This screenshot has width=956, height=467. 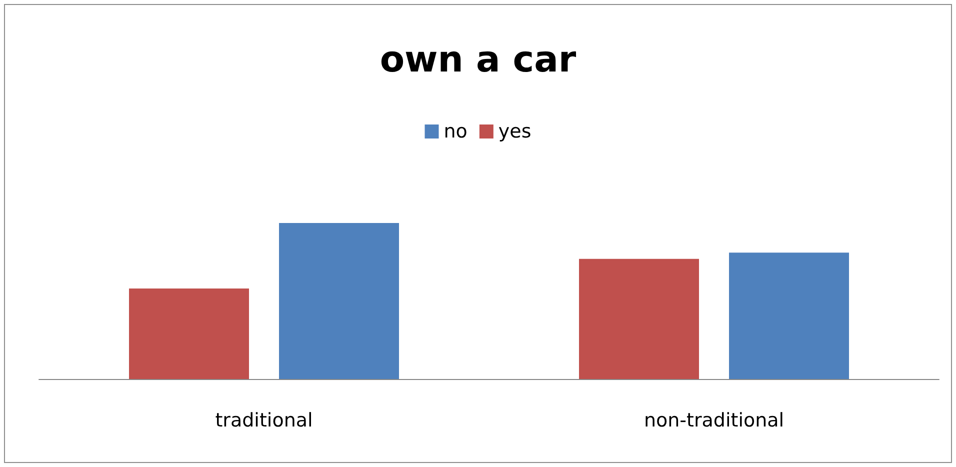 I want to click on legend-label: yes, so click(x=515, y=131).